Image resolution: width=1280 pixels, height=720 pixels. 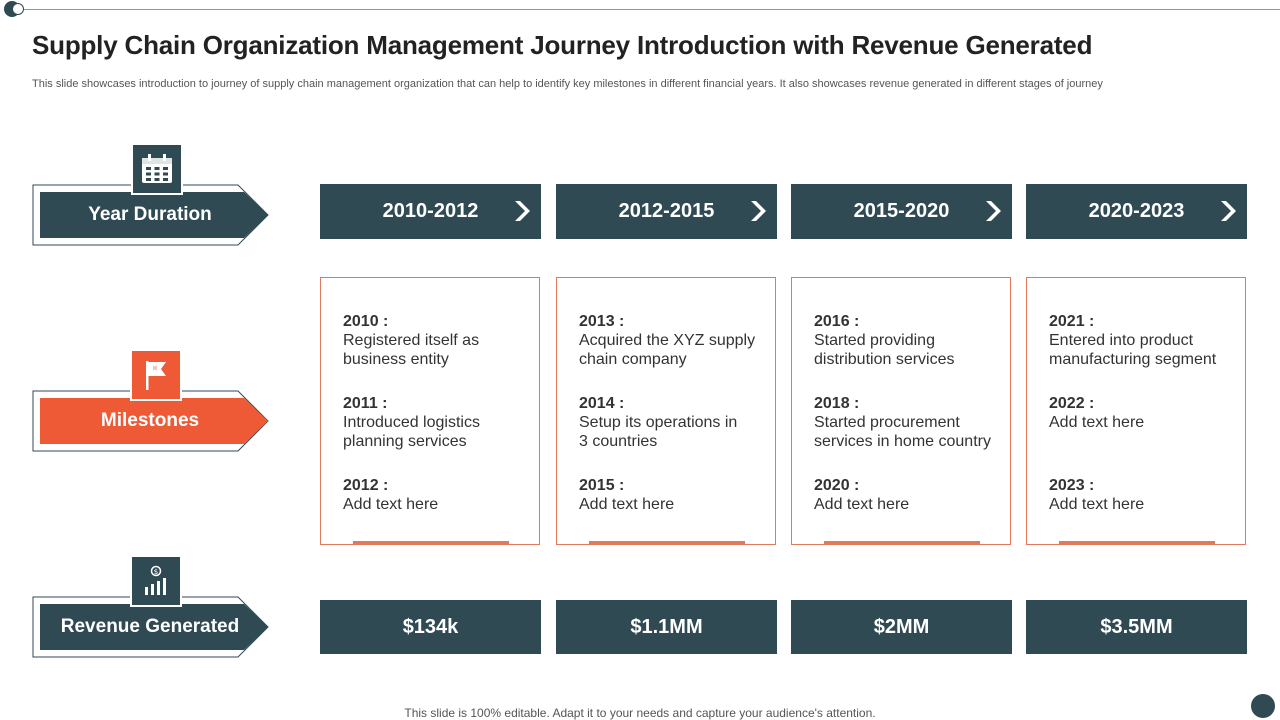 What do you see at coordinates (1097, 495) in the screenshot?
I see `milestone-entry: 2023 : Add text here` at bounding box center [1097, 495].